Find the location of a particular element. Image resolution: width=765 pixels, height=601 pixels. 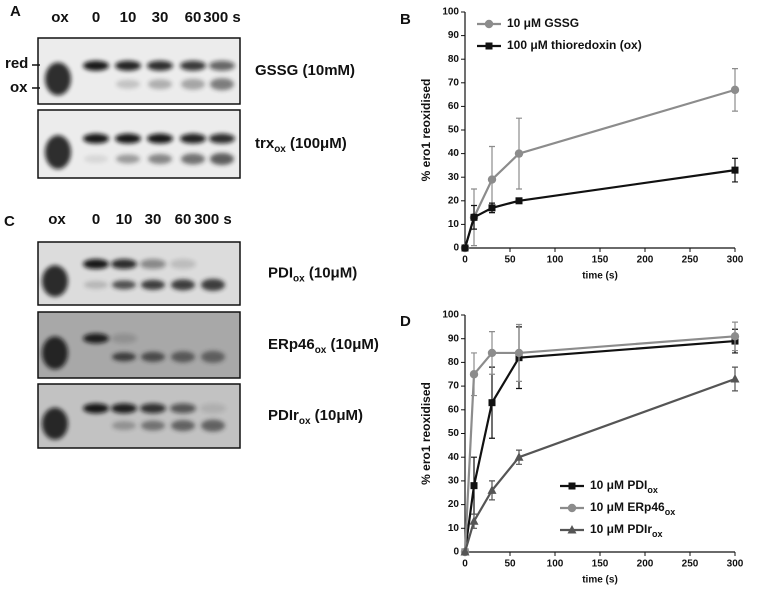

y-tick-label: 30 is located at coordinates (454, 481).